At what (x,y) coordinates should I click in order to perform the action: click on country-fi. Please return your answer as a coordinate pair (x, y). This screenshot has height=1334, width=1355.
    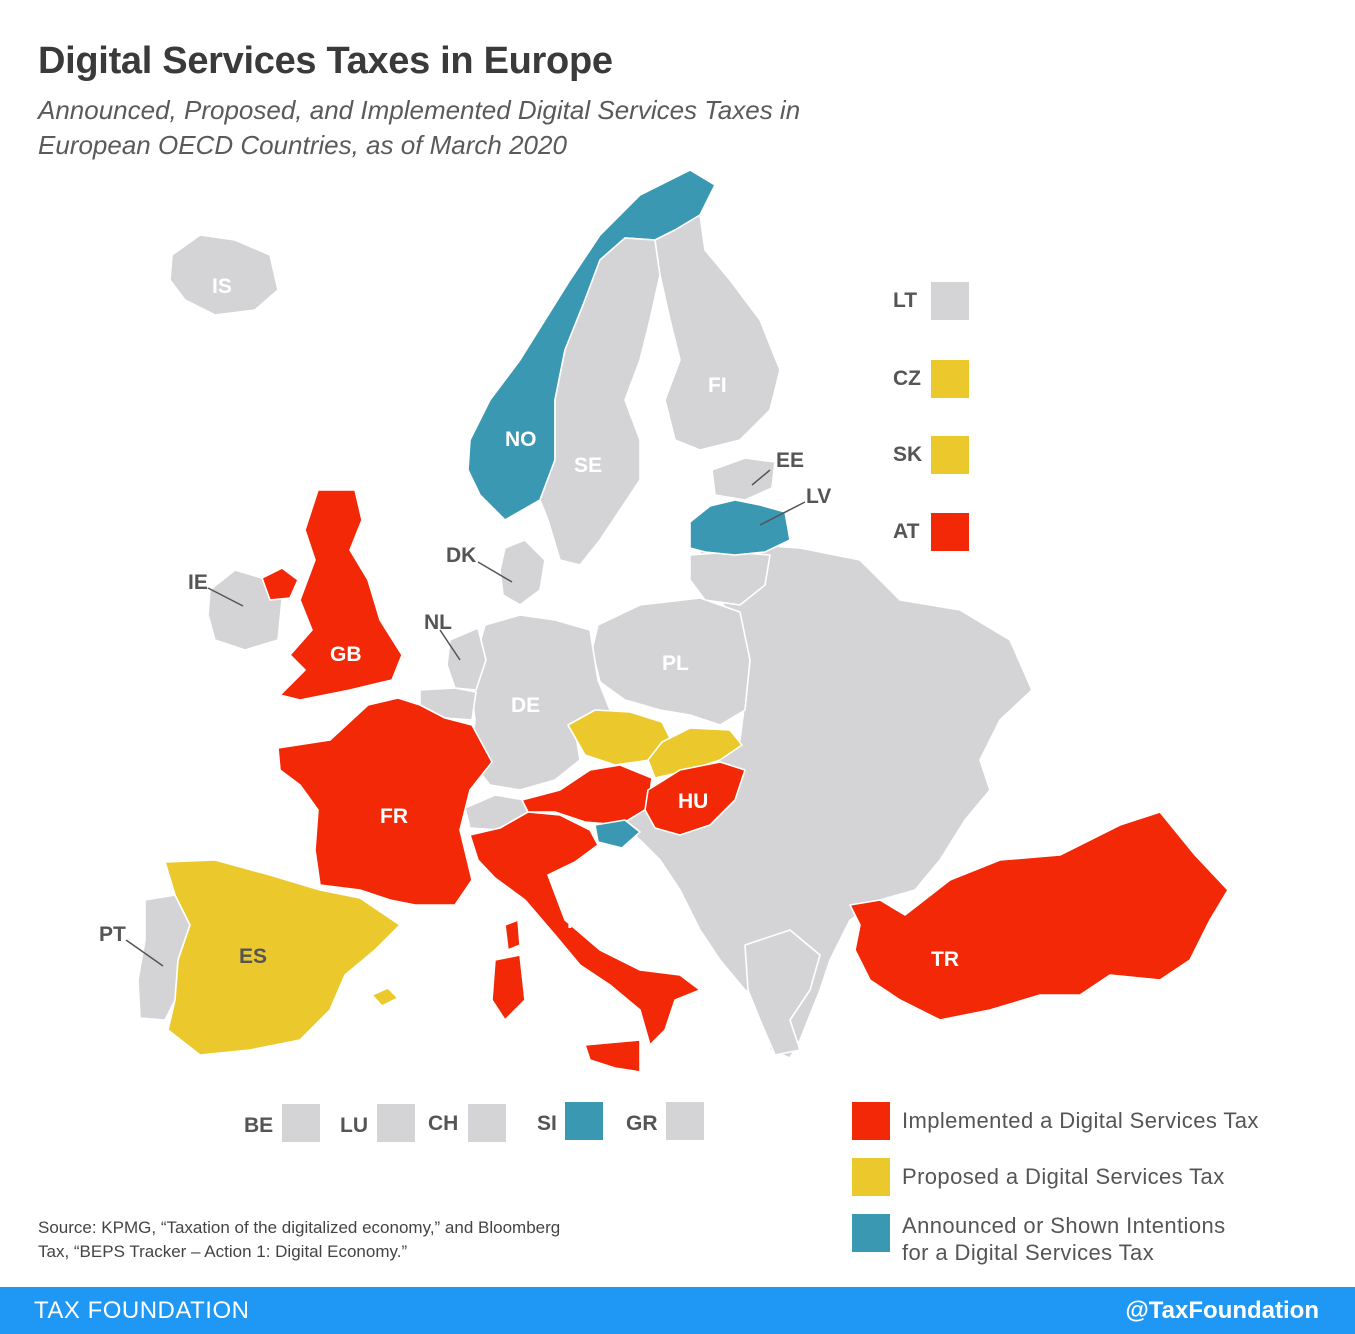
    Looking at the image, I should click on (717, 332).